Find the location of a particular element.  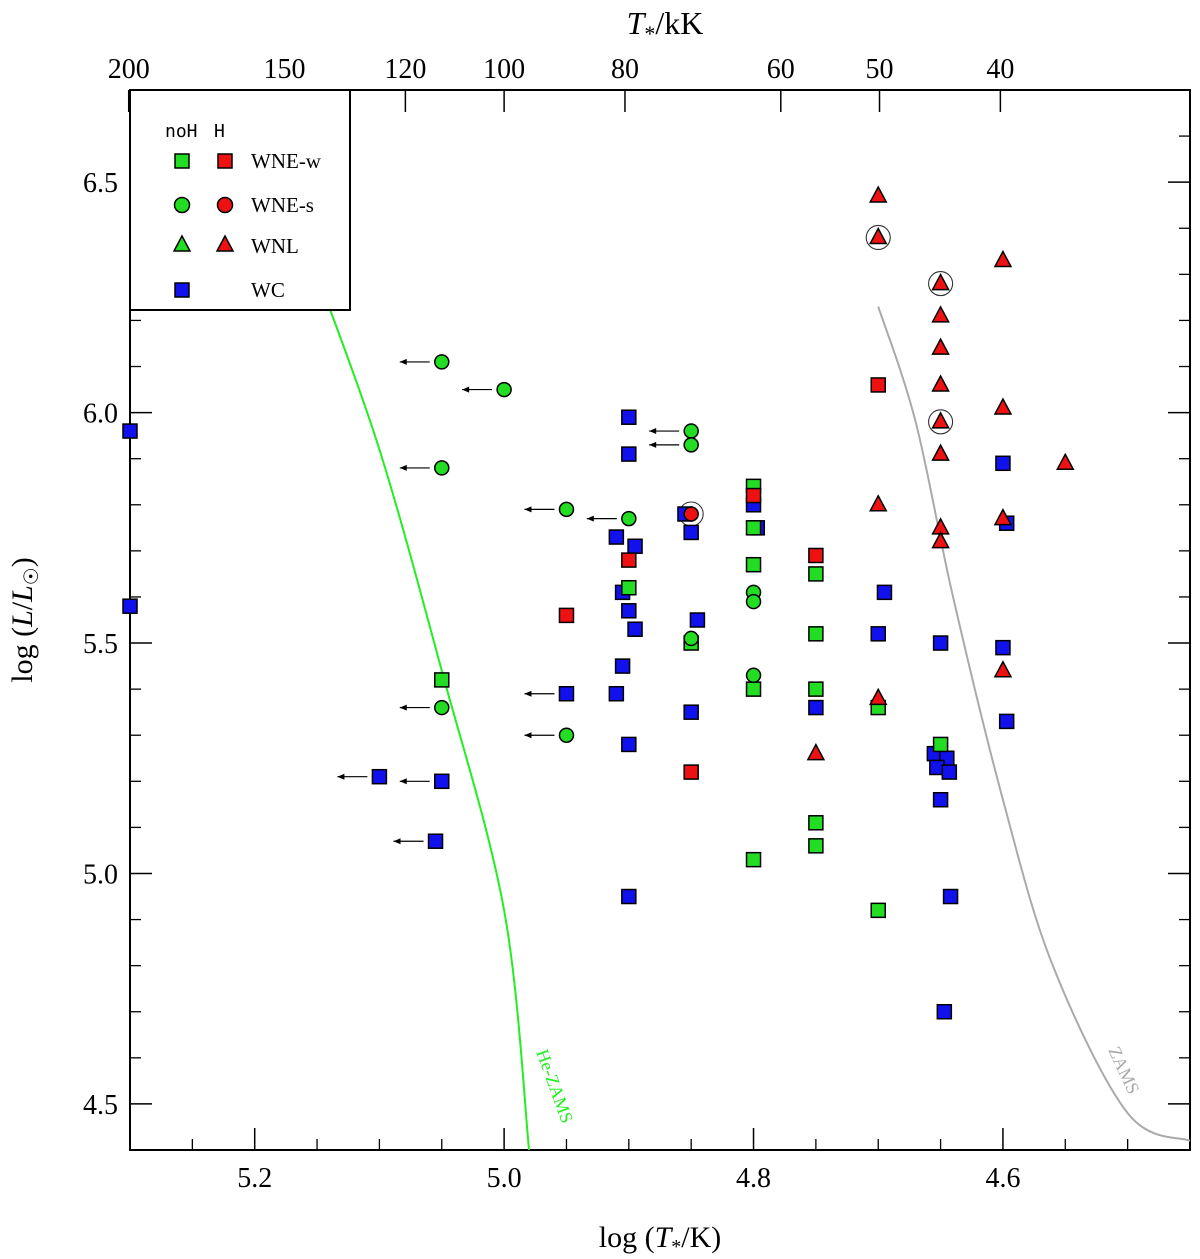

legend-wnl-H-marker is located at coordinates (225, 243).